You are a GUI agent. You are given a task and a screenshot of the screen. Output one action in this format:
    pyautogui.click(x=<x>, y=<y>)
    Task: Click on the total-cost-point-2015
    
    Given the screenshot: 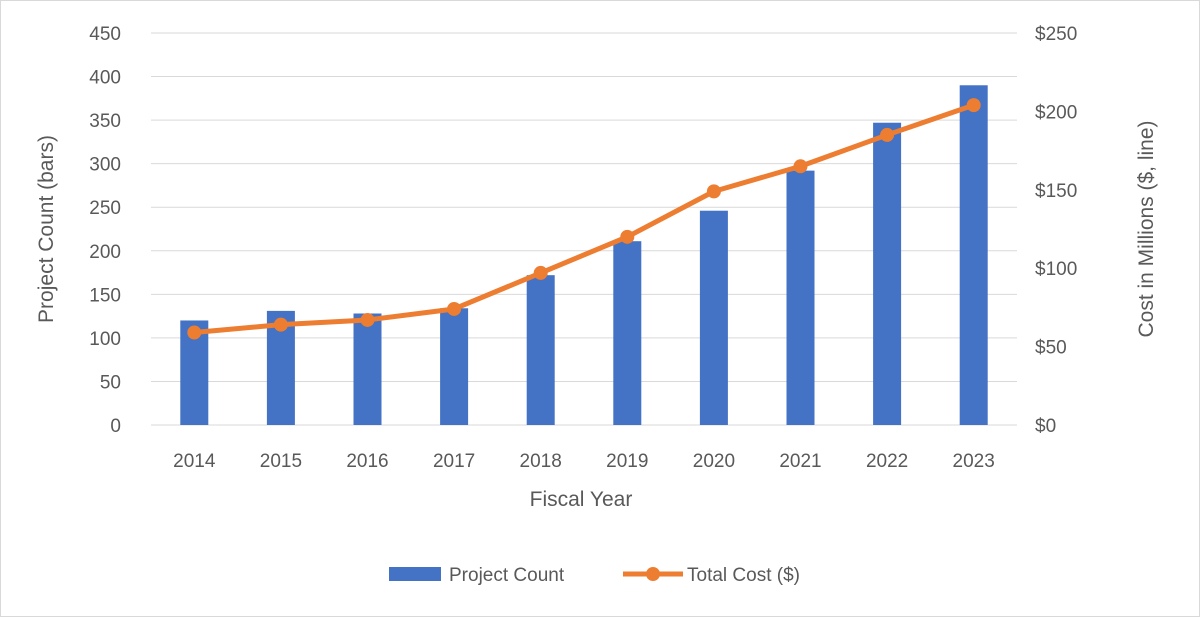 What is the action you would take?
    pyautogui.click(x=280, y=324)
    